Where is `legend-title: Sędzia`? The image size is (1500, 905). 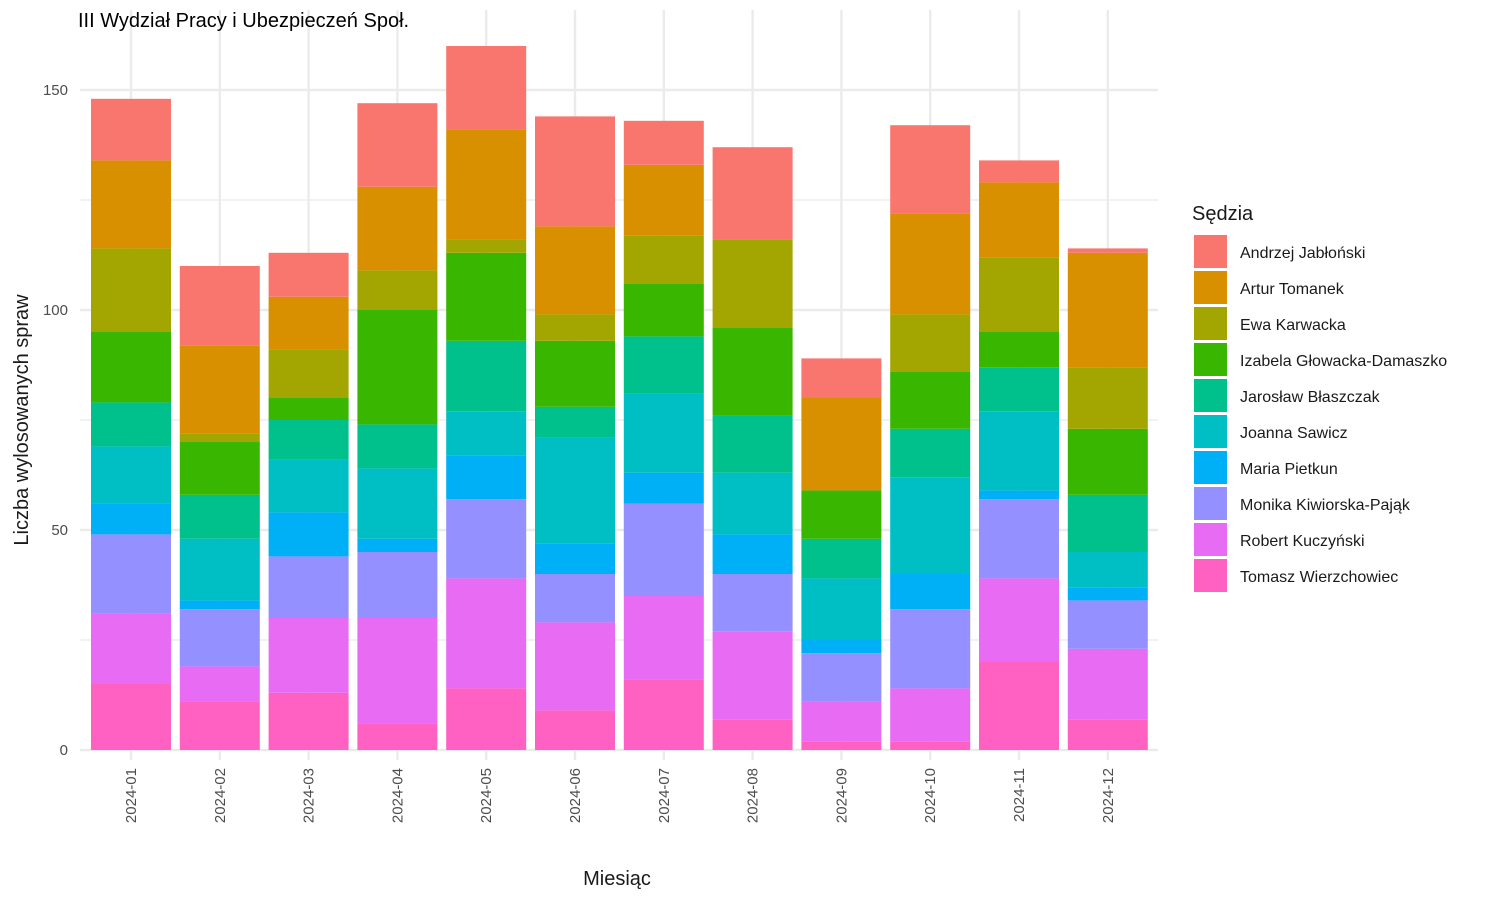
legend-title: Sędzia is located at coordinates (1223, 214).